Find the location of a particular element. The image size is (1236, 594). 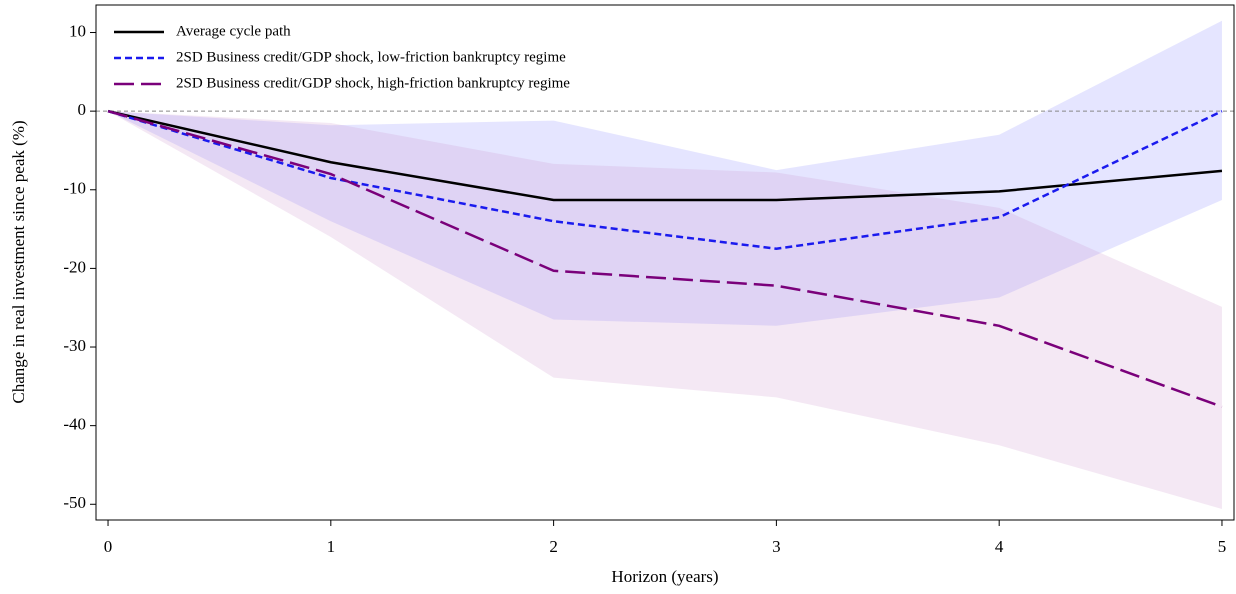

series-line is located at coordinates (665, 155).